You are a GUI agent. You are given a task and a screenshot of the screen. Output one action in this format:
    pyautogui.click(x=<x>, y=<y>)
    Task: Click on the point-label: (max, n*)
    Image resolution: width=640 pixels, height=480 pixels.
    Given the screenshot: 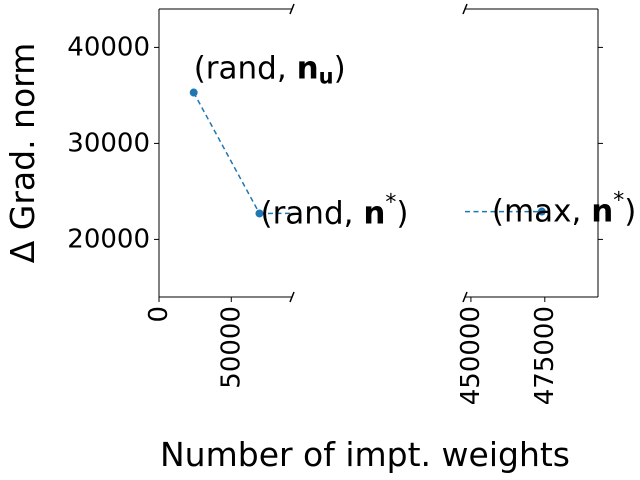 What is the action you would take?
    pyautogui.click(x=564, y=209)
    